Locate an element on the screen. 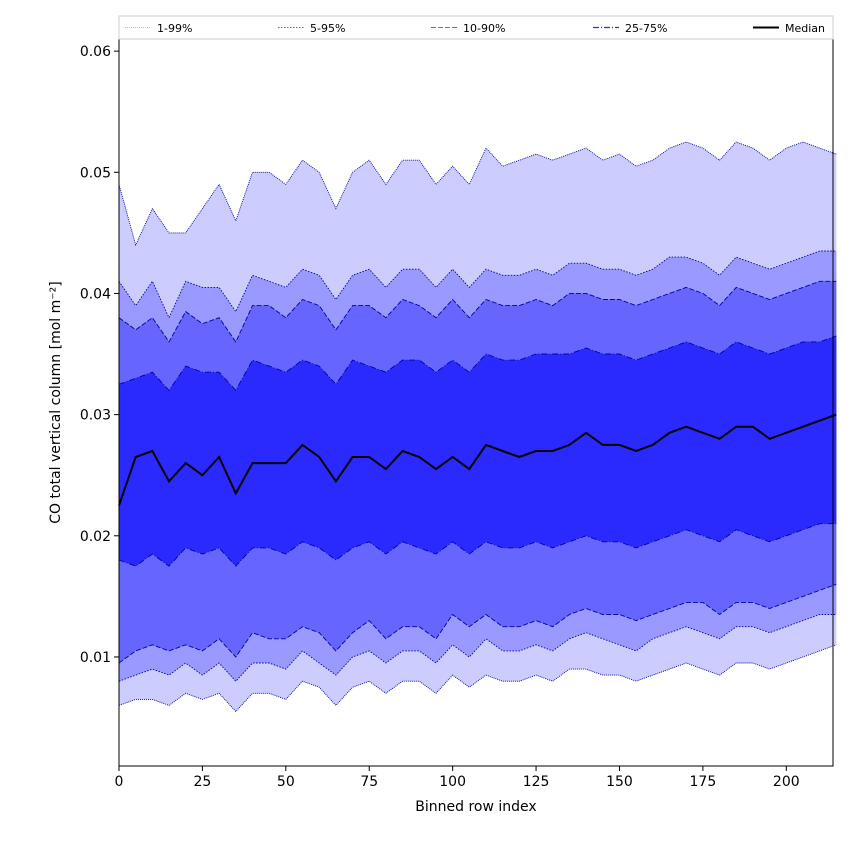  series-line-99pct is located at coordinates (477, 194).